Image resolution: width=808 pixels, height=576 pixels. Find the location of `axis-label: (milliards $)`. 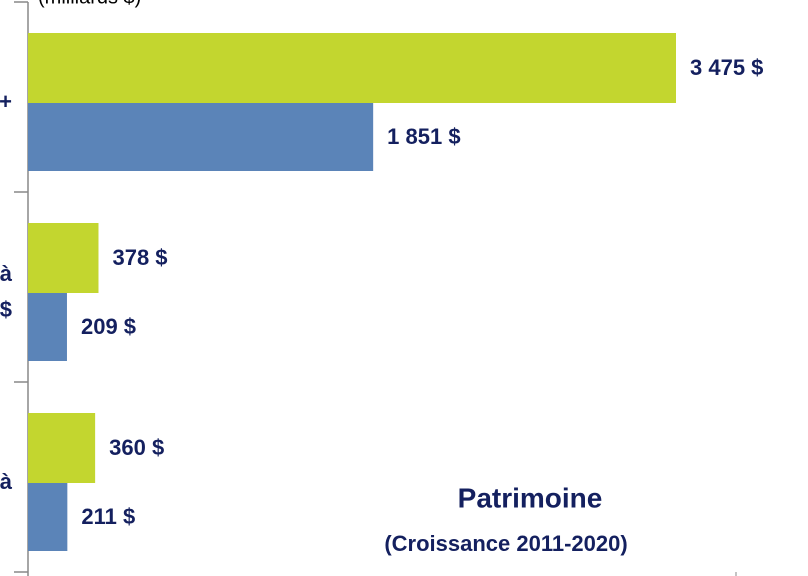

axis-label: (milliards $) is located at coordinates (89, 4).